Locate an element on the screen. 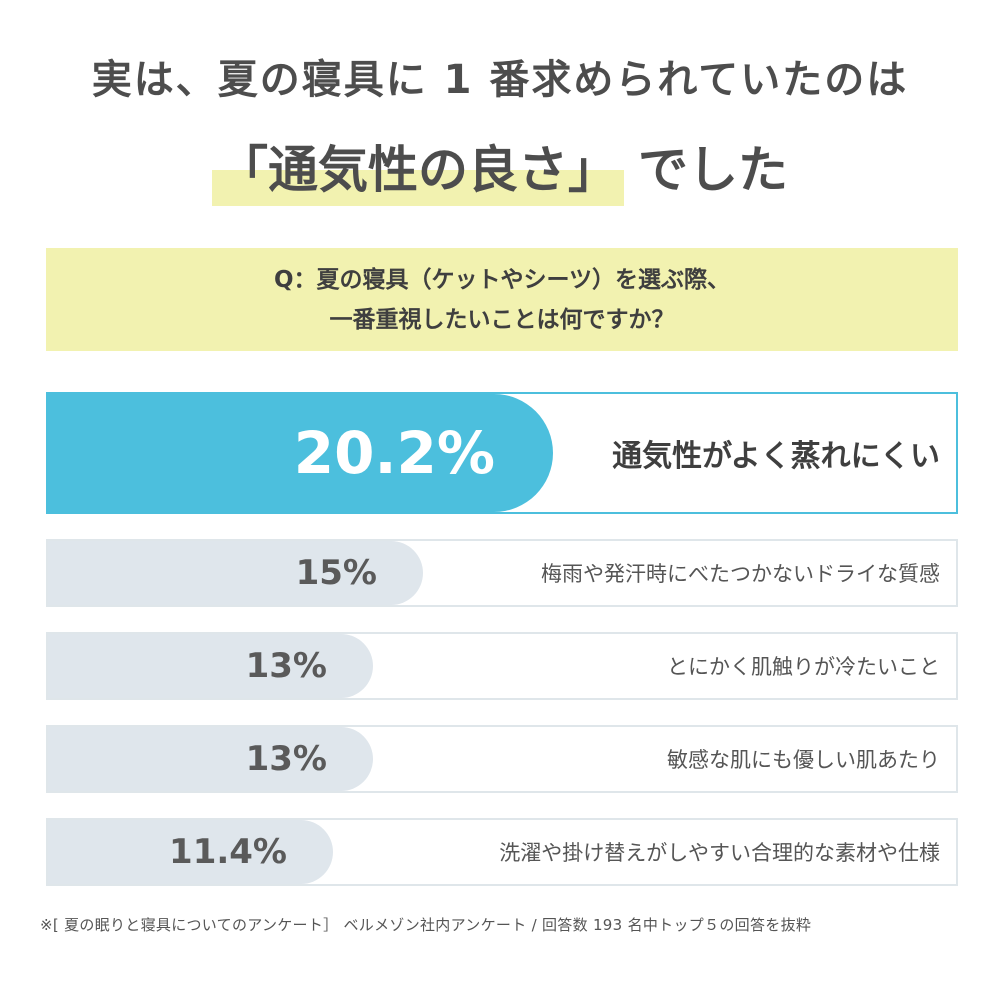 The height and width of the screenshot is (1000, 1000). value-label: 11.4% is located at coordinates (228, 852).